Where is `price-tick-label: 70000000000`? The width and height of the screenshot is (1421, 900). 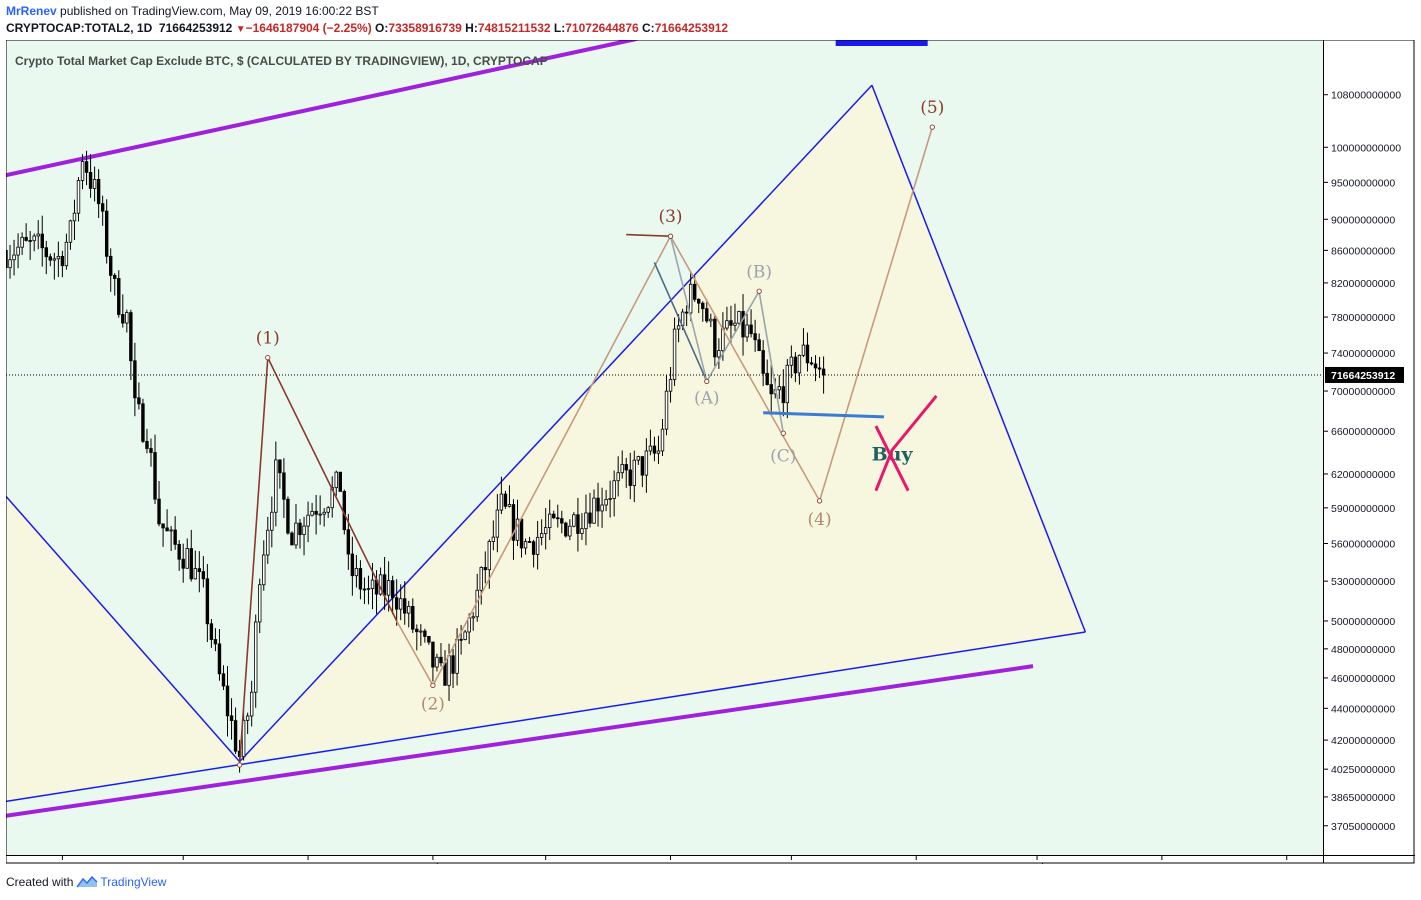 price-tick-label: 70000000000 is located at coordinates (1363, 392).